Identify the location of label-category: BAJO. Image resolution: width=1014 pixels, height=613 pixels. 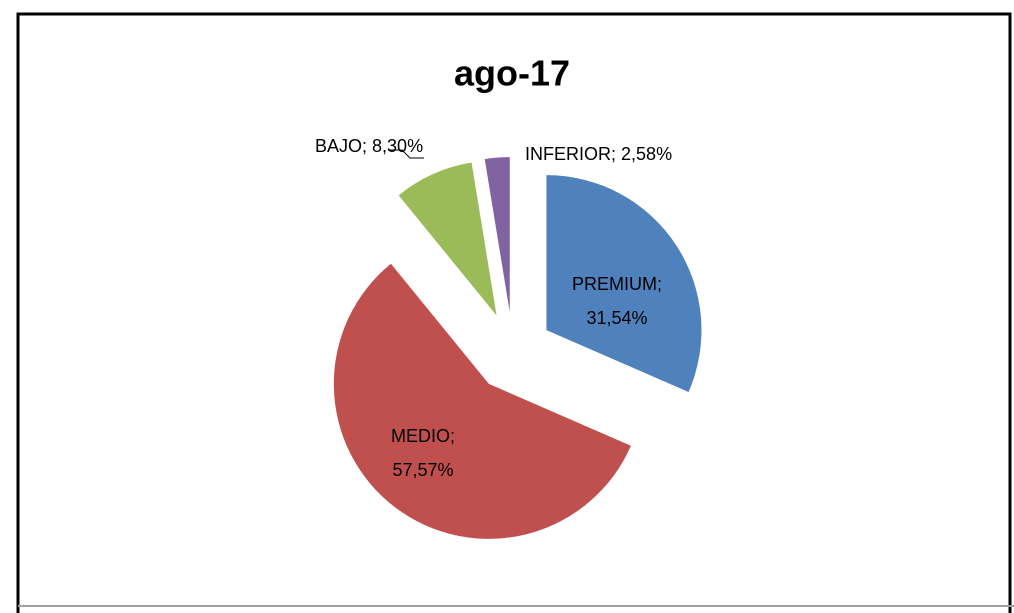
(338, 146).